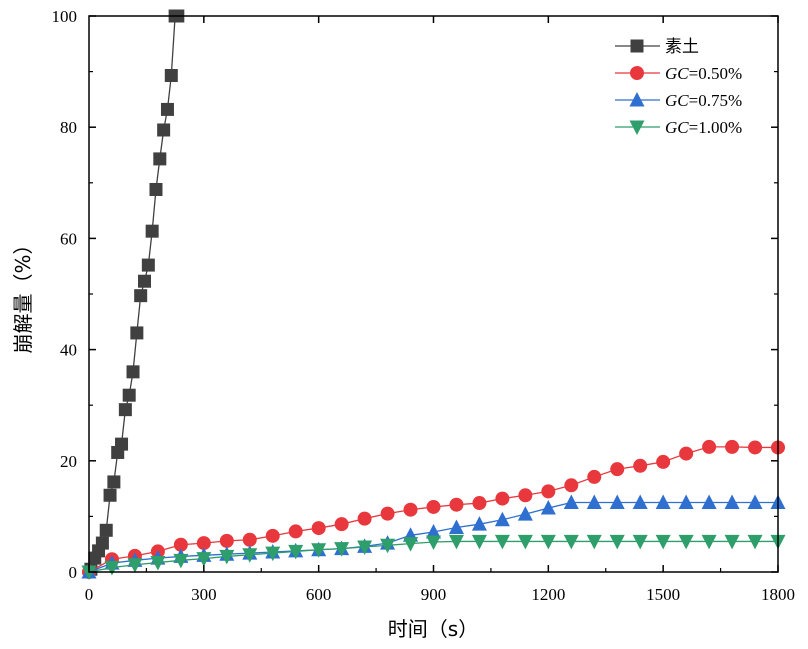 The width and height of the screenshot is (808, 649). What do you see at coordinates (682, 46) in the screenshot?
I see `legend-label: 素土` at bounding box center [682, 46].